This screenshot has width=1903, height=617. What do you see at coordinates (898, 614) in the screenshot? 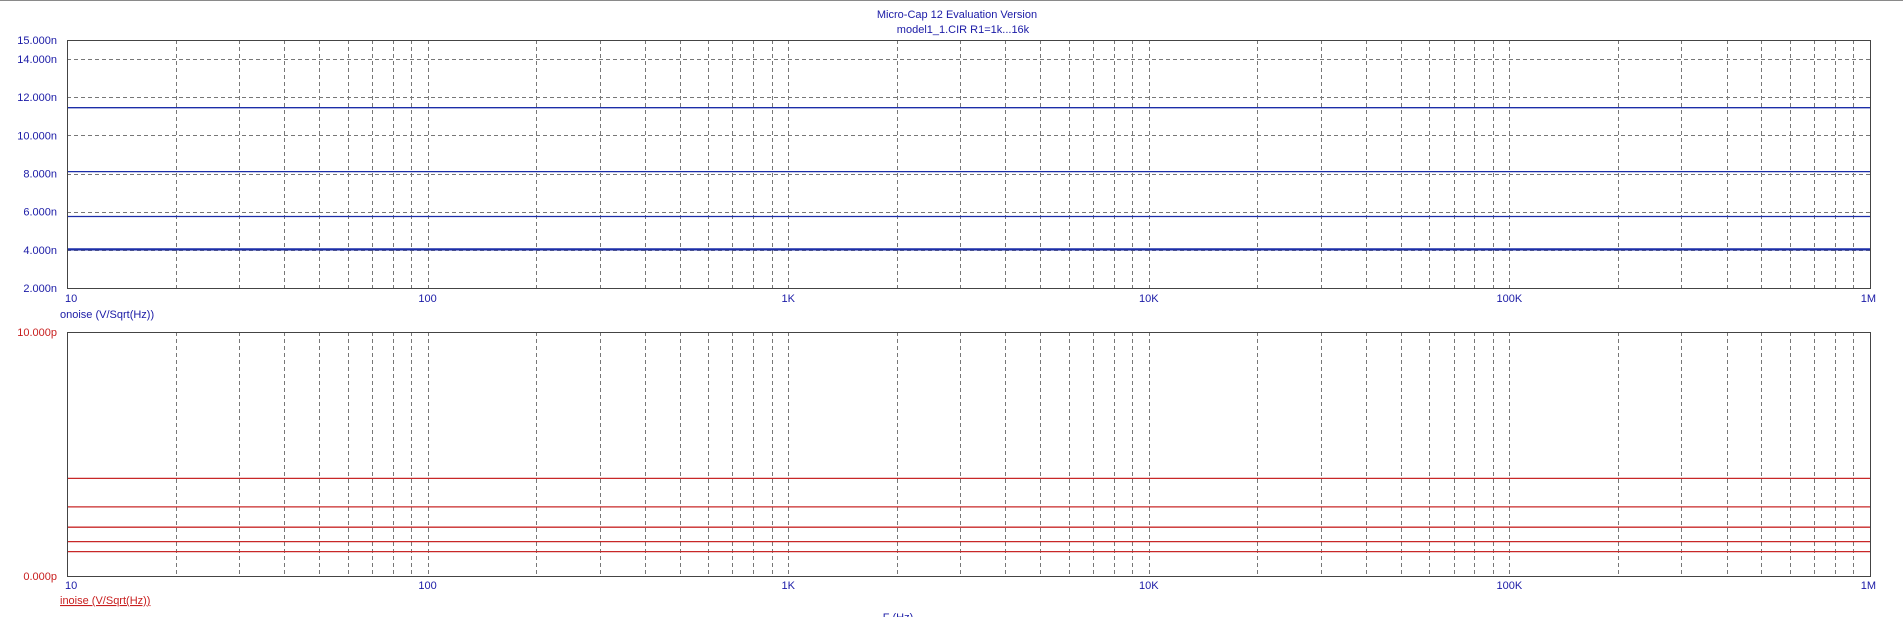
I see `x-axis-label: F (Hz)` at bounding box center [898, 614].